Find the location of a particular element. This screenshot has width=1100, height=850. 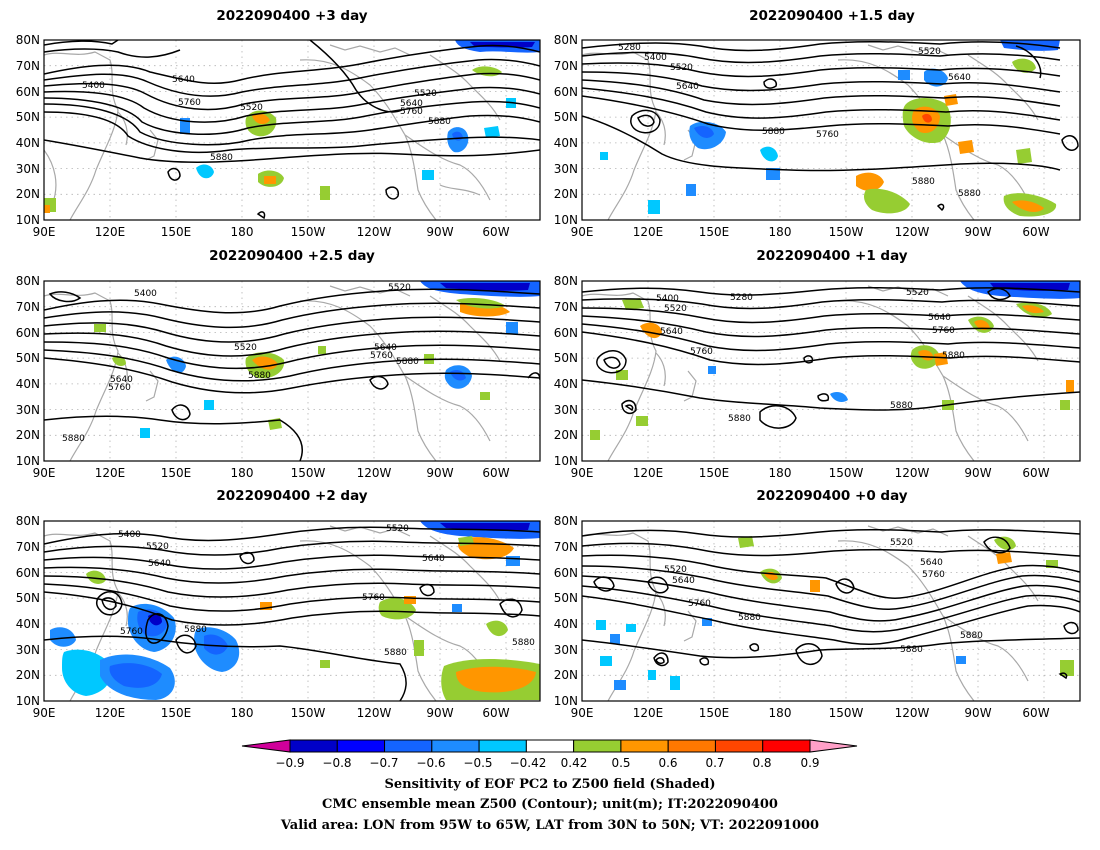

map-panel-plus-3-day: 2022090400 +3 day is located at coordinates (278, 123).